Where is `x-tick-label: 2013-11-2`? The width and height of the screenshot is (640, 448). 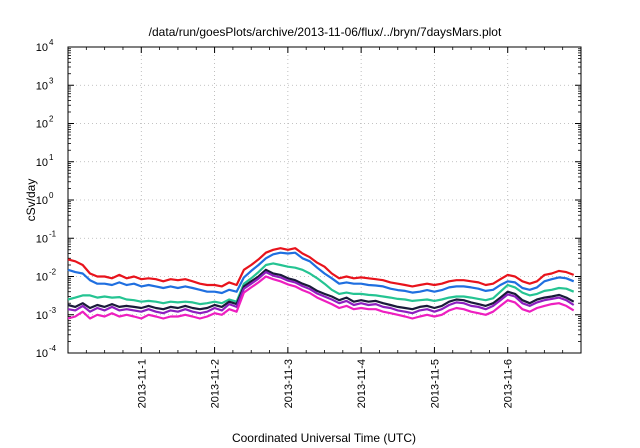 x-tick-label: 2013-11-2 is located at coordinates (216, 383).